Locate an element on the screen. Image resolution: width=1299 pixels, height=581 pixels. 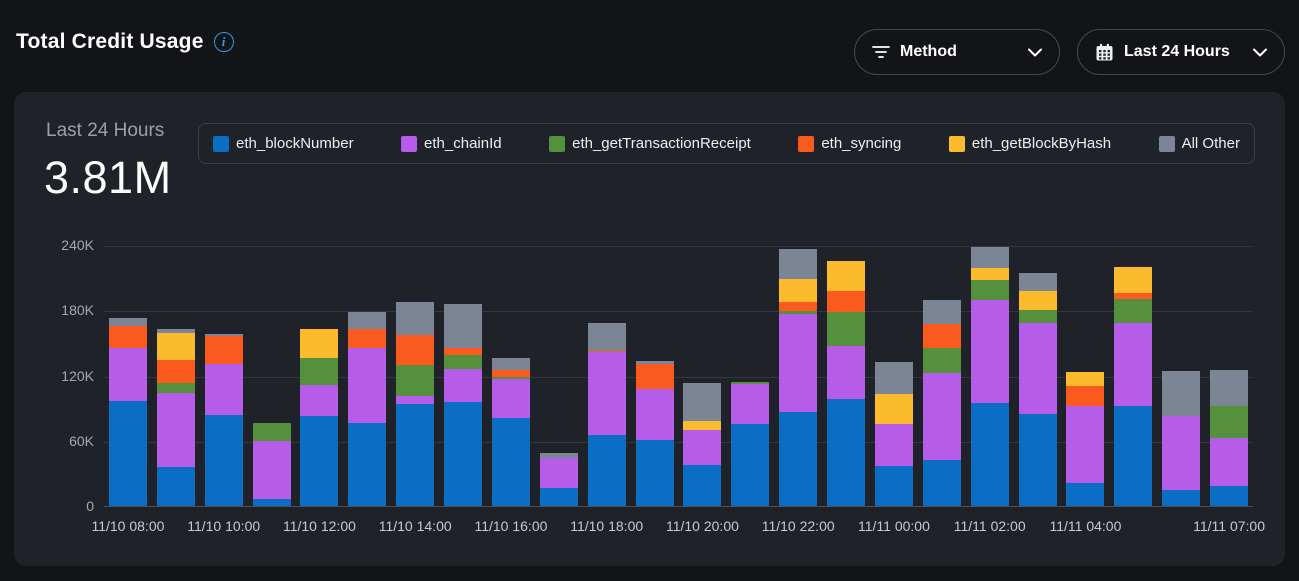
legend-item: eth_blockNumber is located at coordinates (283, 143).